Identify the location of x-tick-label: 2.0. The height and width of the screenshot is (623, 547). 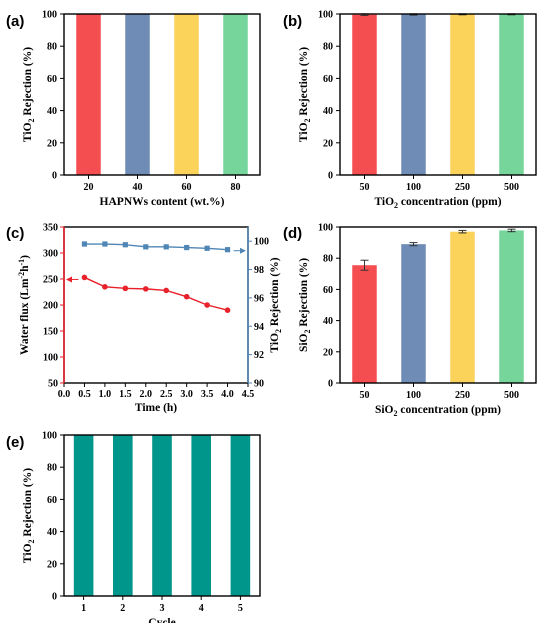
(146, 394).